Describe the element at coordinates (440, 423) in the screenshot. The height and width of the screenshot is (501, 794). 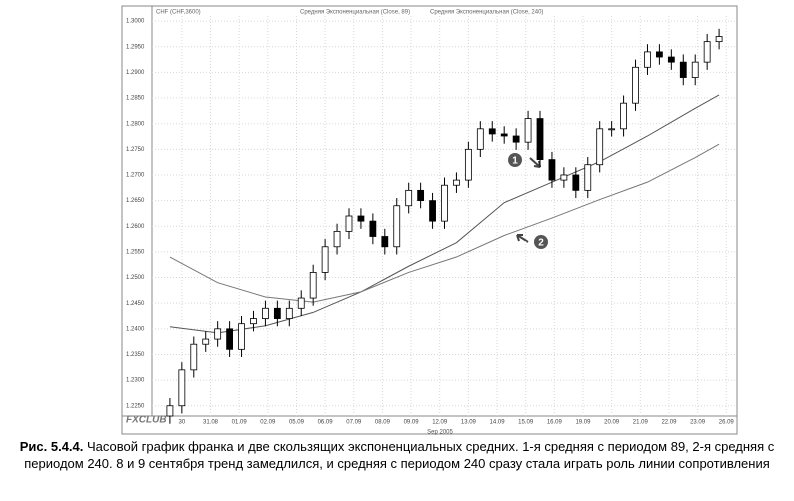
I see `x-tick-label: 12.09` at that location.